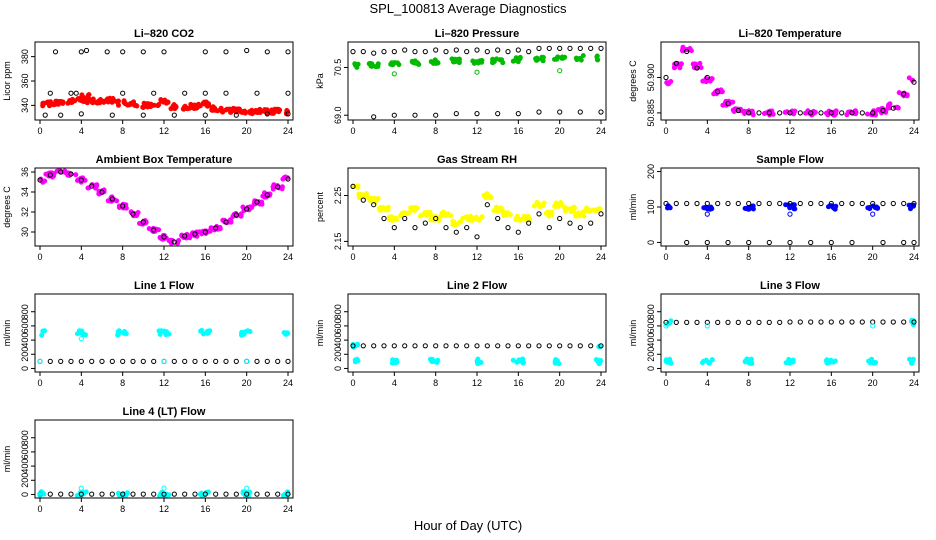  Describe the element at coordinates (477, 286) in the screenshot. I see `panel-title: Line 2 Flow` at that location.